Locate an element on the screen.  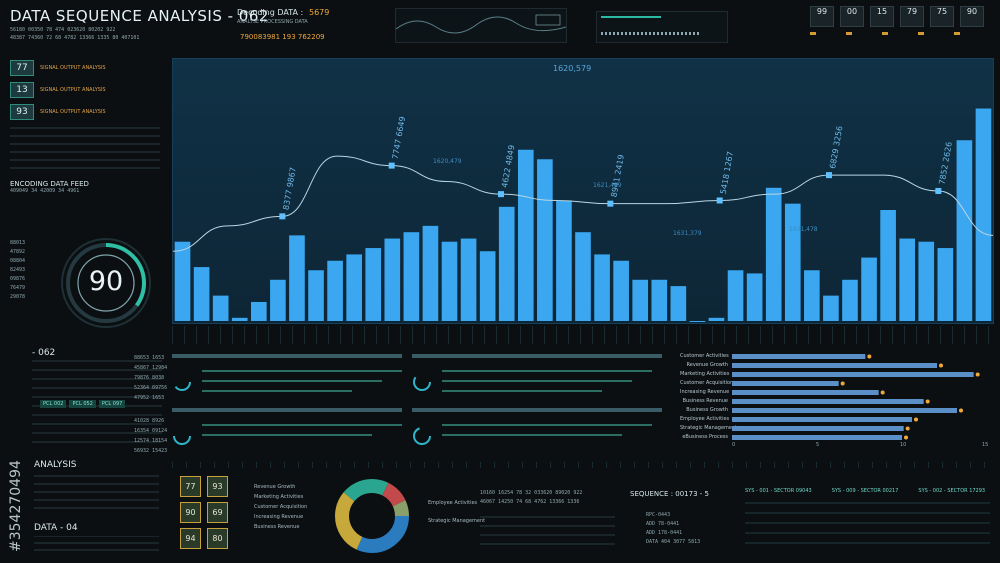
mid-tables-graphic is located at coordinates (417, 399).